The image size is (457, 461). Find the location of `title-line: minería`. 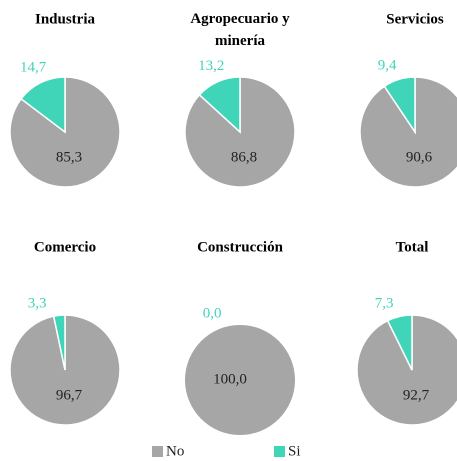

title-line: minería is located at coordinates (240, 41).